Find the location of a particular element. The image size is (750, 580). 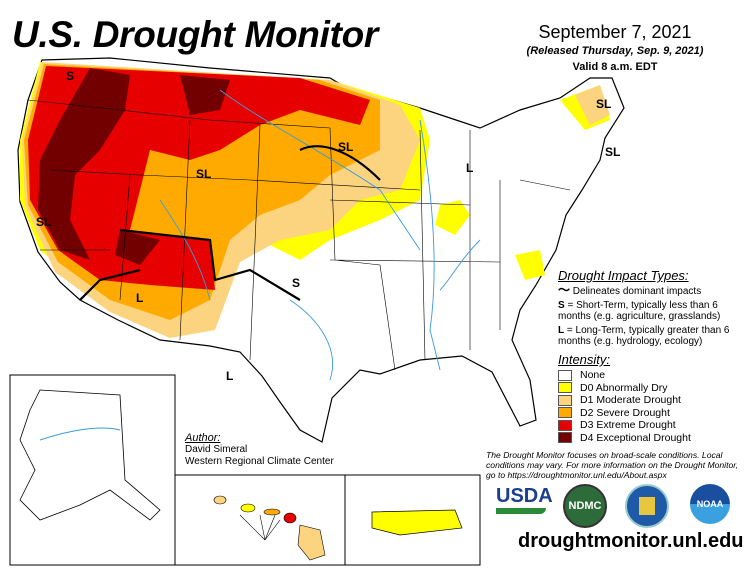

noaa-logo: NOAA is located at coordinates (710, 504).